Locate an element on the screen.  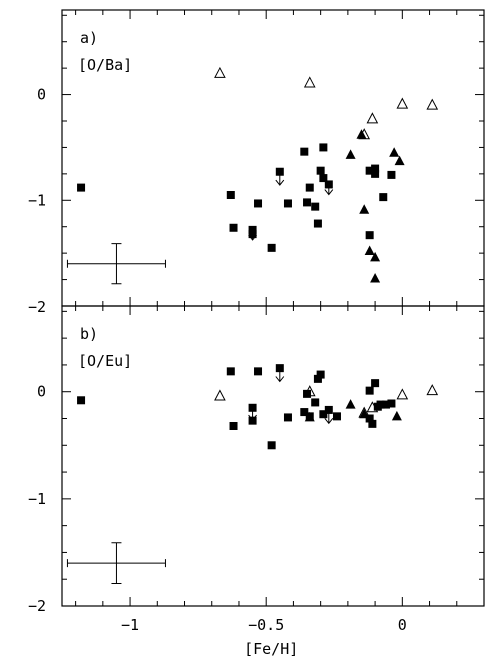
x-tick-label: −1 is located at coordinates (130, 625).